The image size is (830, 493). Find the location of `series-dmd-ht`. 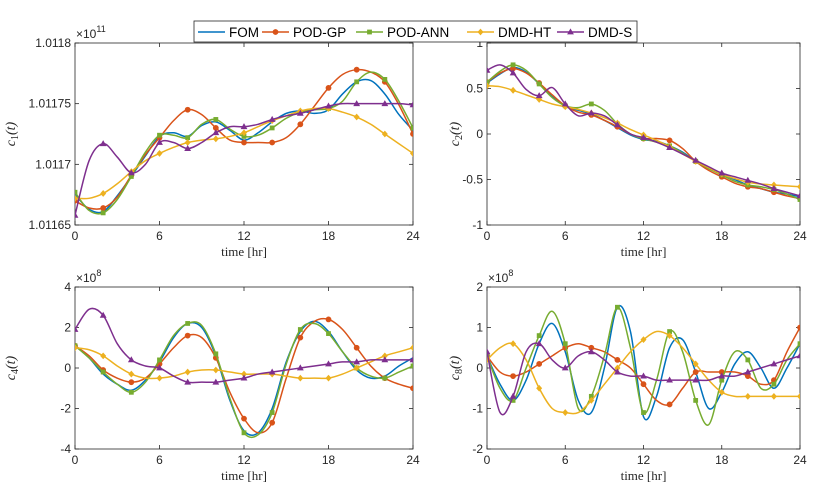

series-dmd-ht is located at coordinates (643, 373).